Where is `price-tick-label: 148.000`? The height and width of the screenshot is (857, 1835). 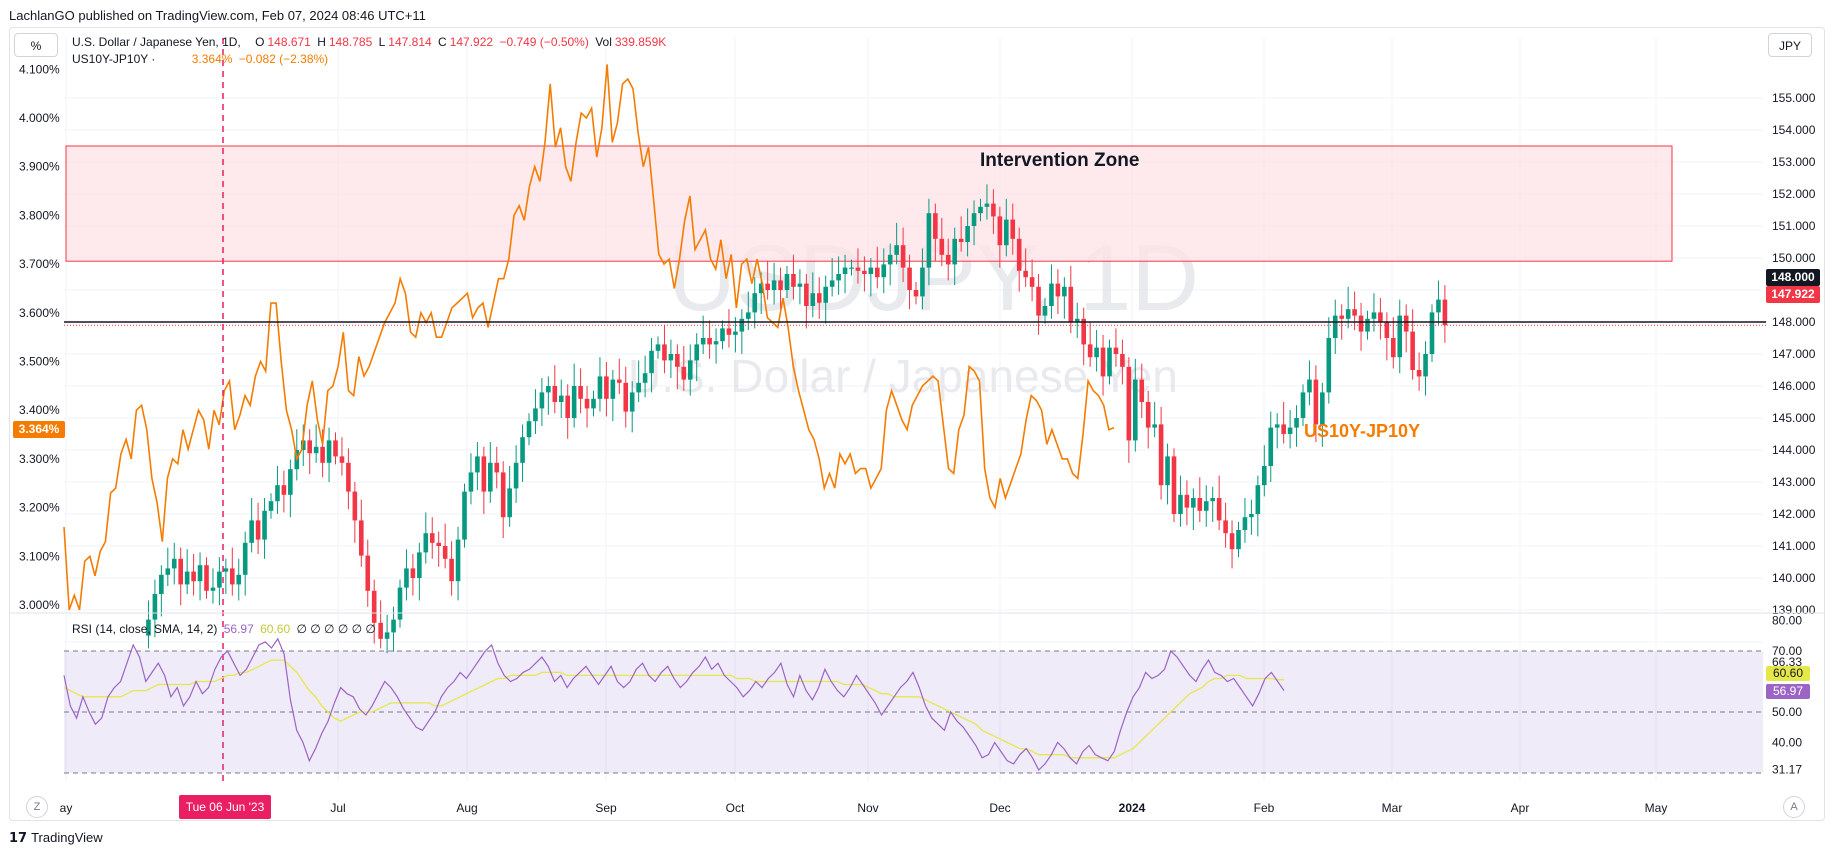 price-tick-label: 148.000 is located at coordinates (1794, 322).